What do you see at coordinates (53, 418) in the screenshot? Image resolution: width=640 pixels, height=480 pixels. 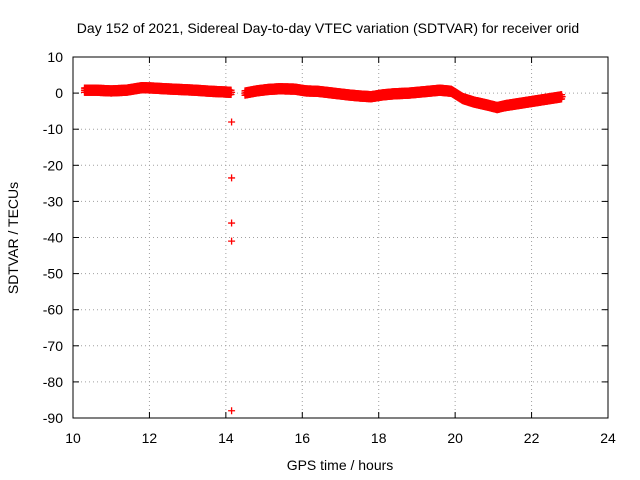 I see `y-tick-label: -90` at bounding box center [53, 418].